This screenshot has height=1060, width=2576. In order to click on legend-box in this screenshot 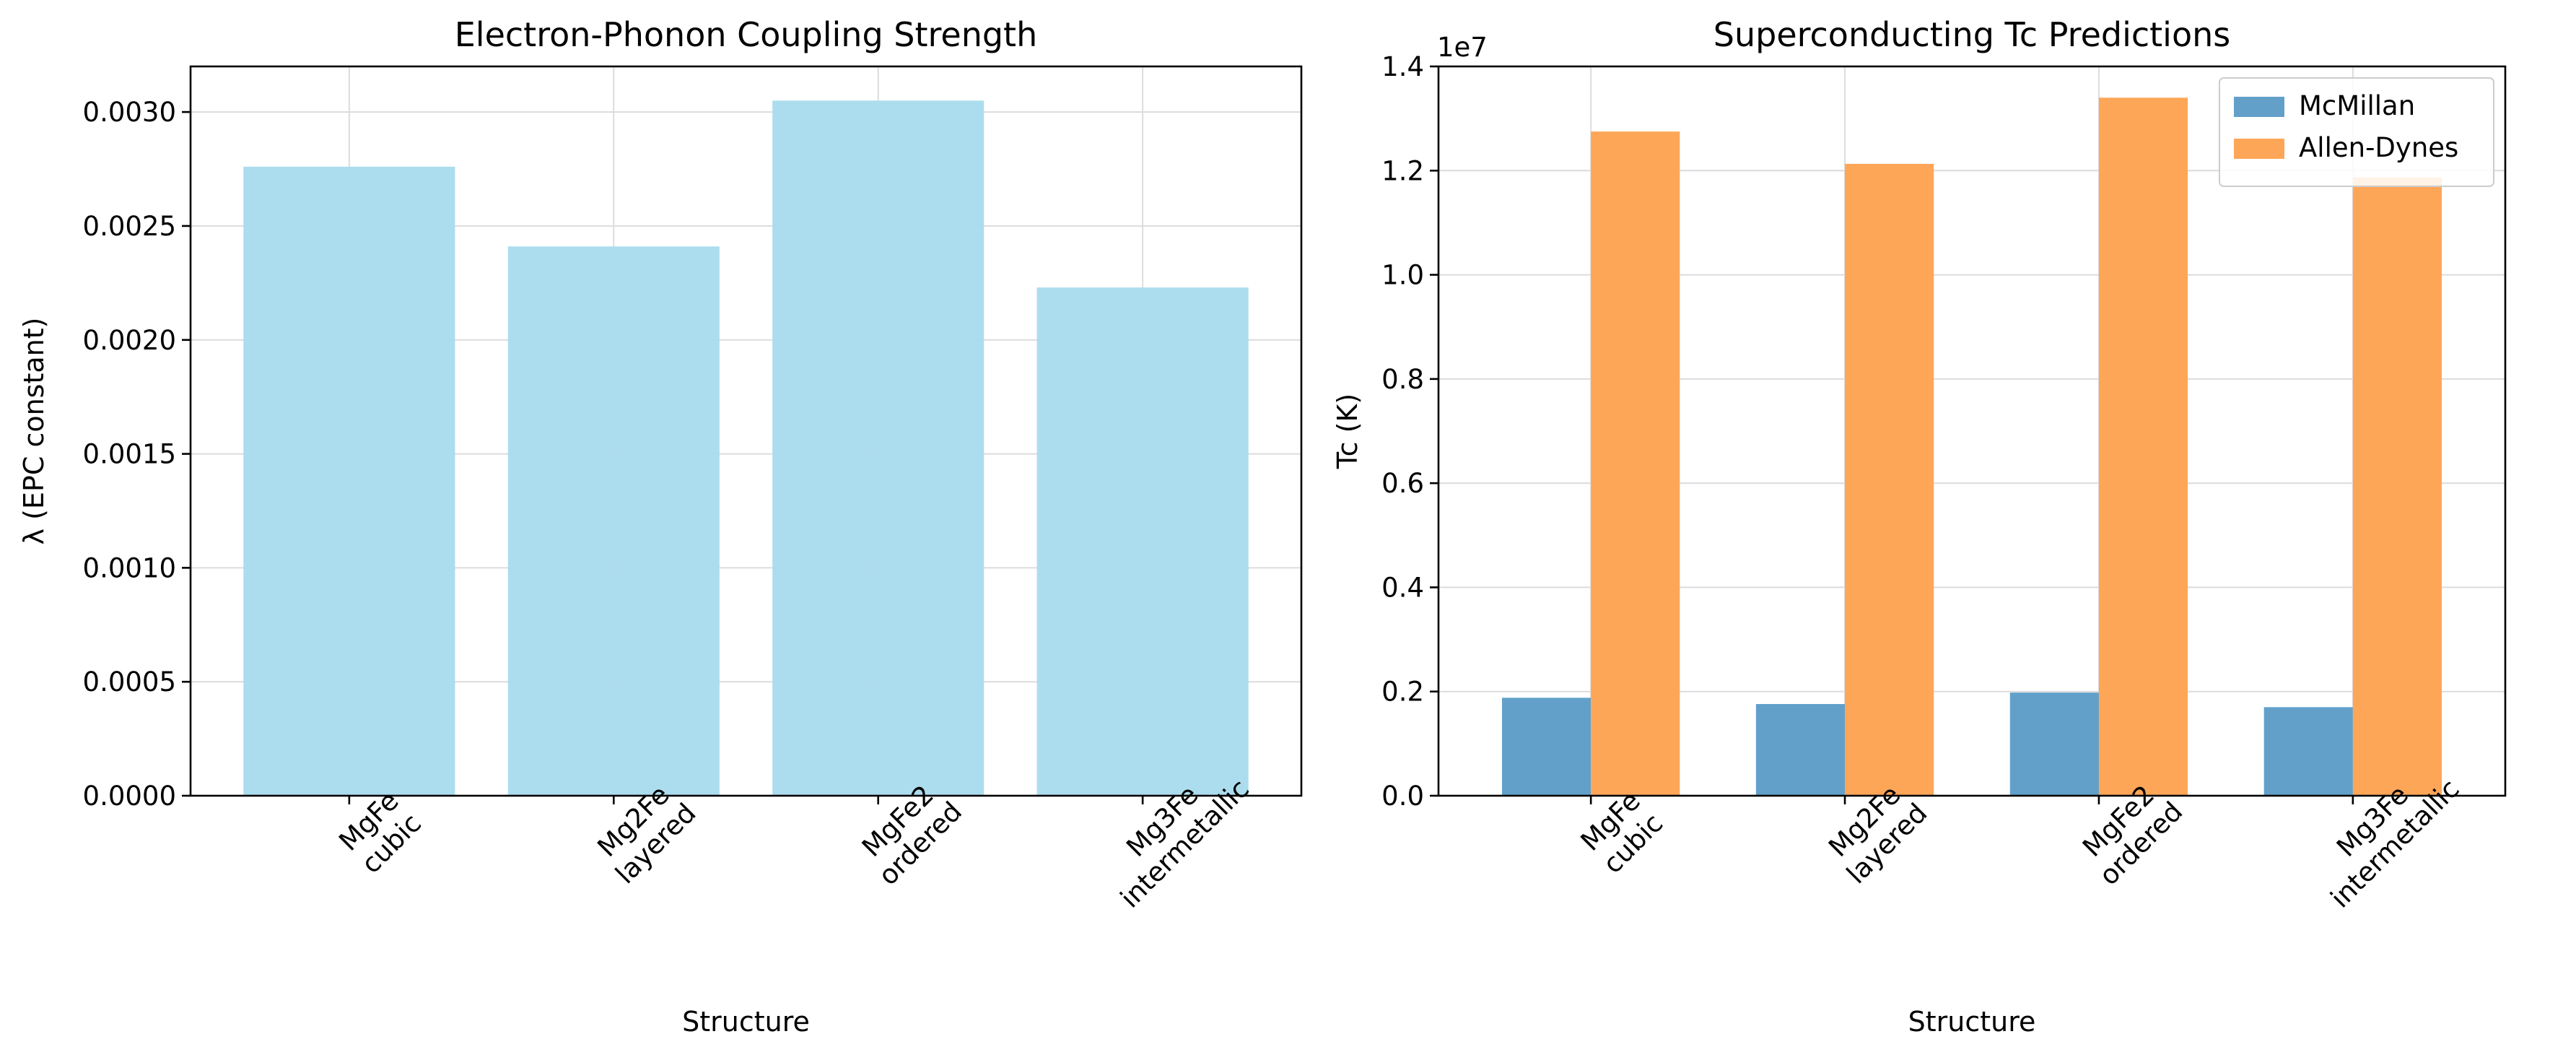, I will do `click(2356, 132)`.